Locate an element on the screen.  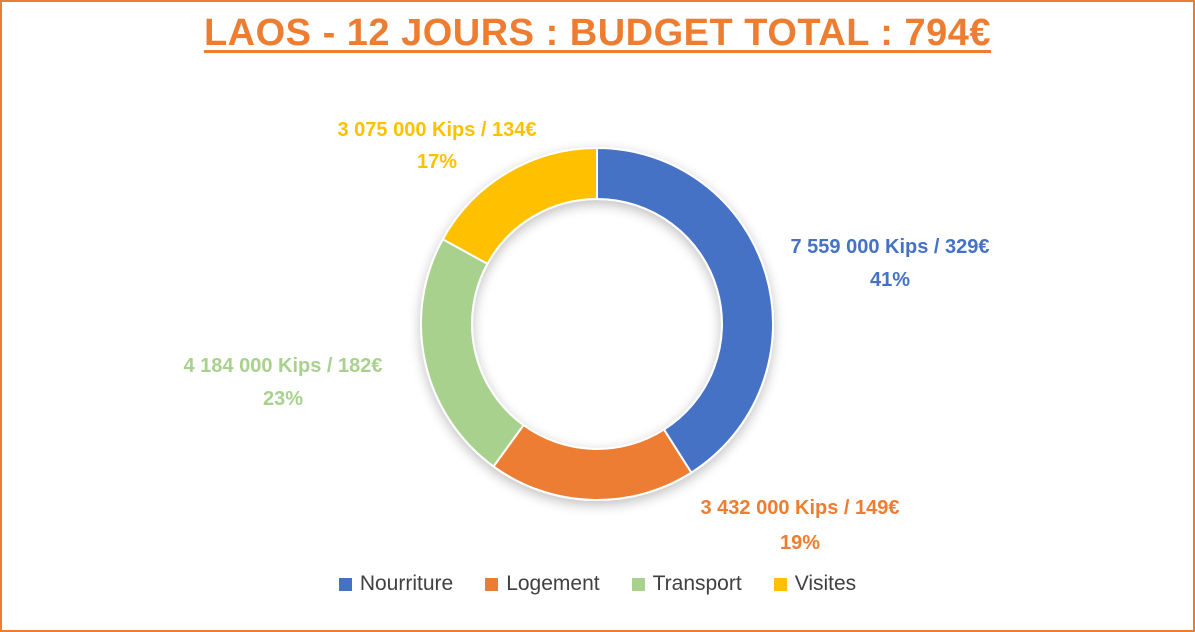
data-label-percent-logement: 19% is located at coordinates (800, 543).